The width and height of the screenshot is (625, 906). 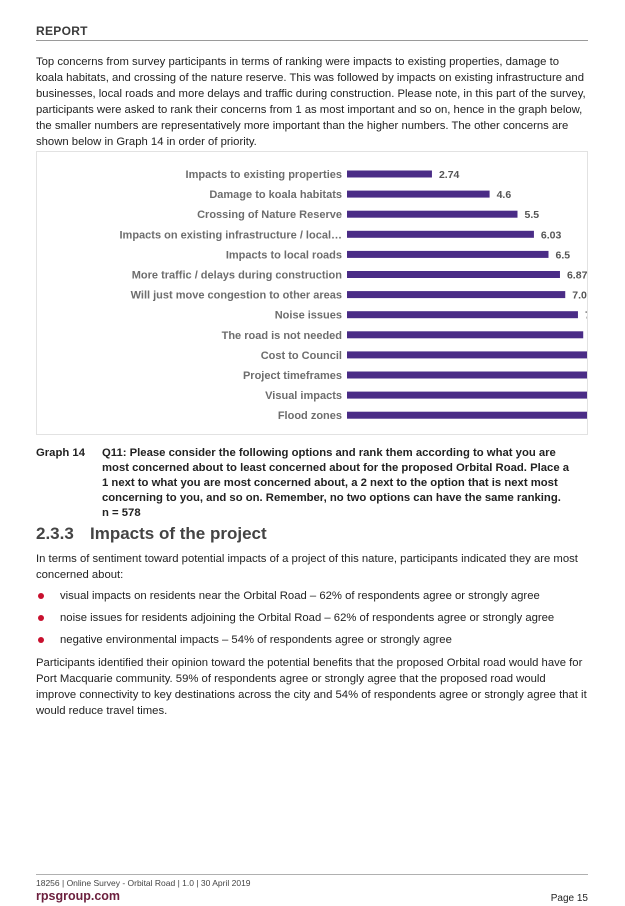 I want to click on category-label: Impacts to existing properties, so click(x=264, y=175).